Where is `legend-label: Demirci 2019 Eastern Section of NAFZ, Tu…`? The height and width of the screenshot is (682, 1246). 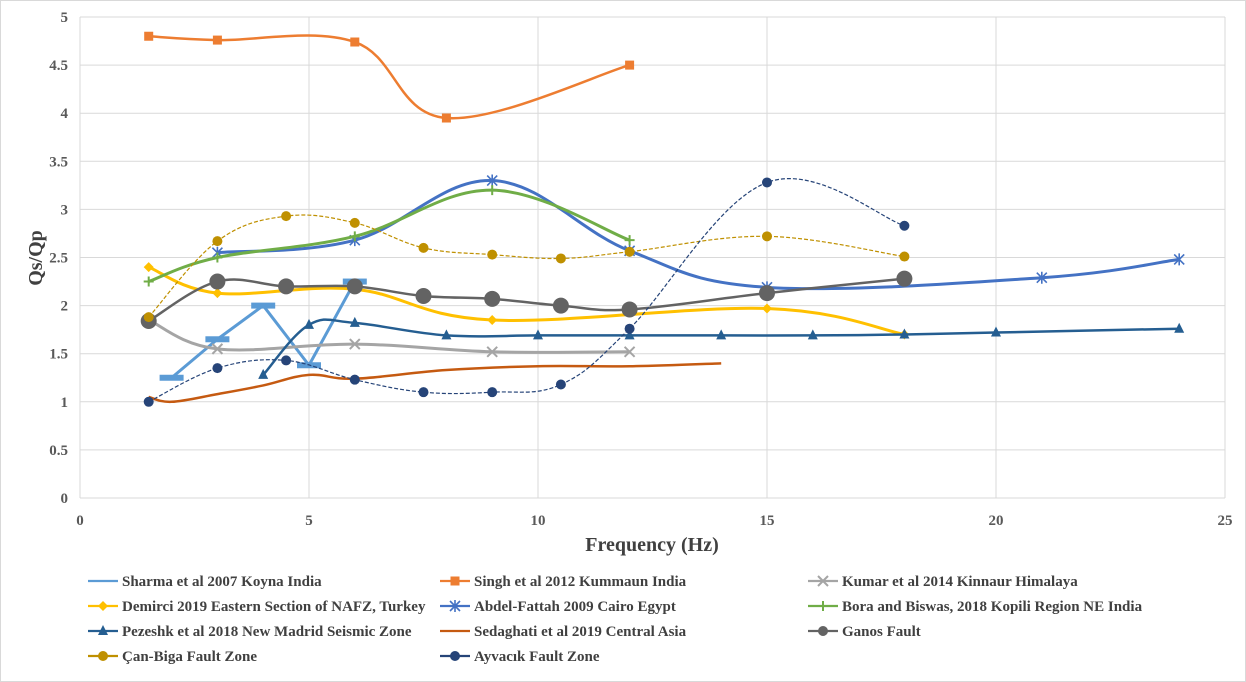
legend-label: Demirci 2019 Eastern Section of NAFZ, Tu… is located at coordinates (274, 607).